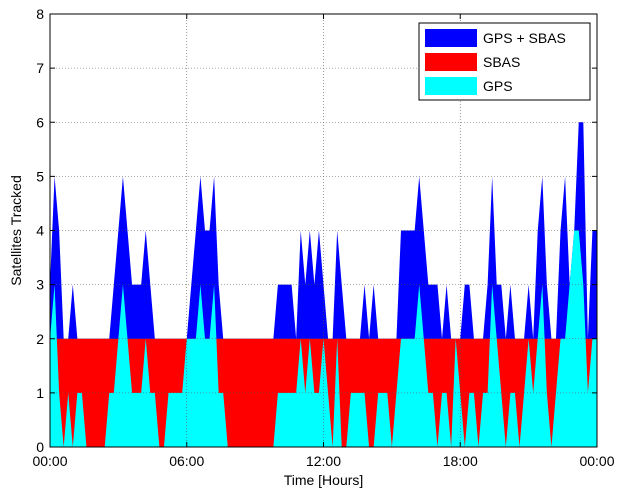 This screenshot has width=620, height=491. What do you see at coordinates (324, 480) in the screenshot?
I see `x-axis-label: Time [Hours]` at bounding box center [324, 480].